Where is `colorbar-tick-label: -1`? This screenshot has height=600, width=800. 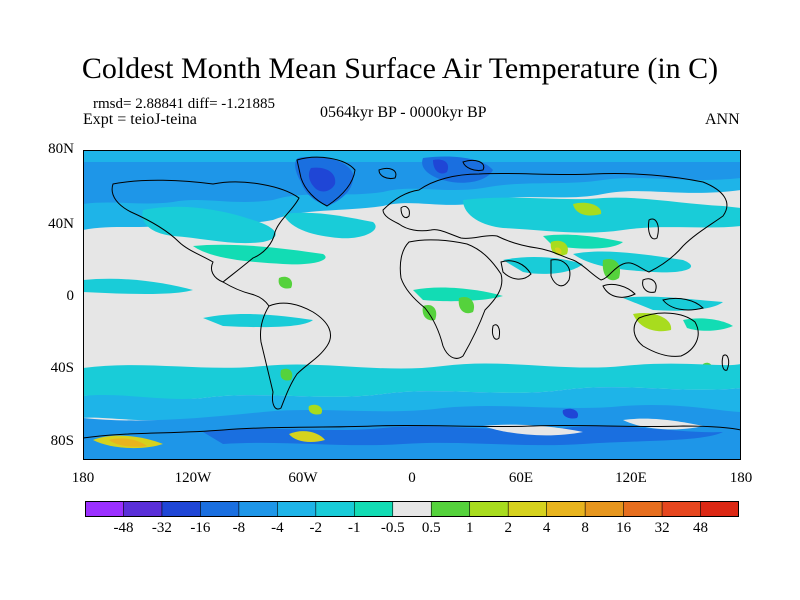
colorbar-tick-label: -1 is located at coordinates (354, 528).